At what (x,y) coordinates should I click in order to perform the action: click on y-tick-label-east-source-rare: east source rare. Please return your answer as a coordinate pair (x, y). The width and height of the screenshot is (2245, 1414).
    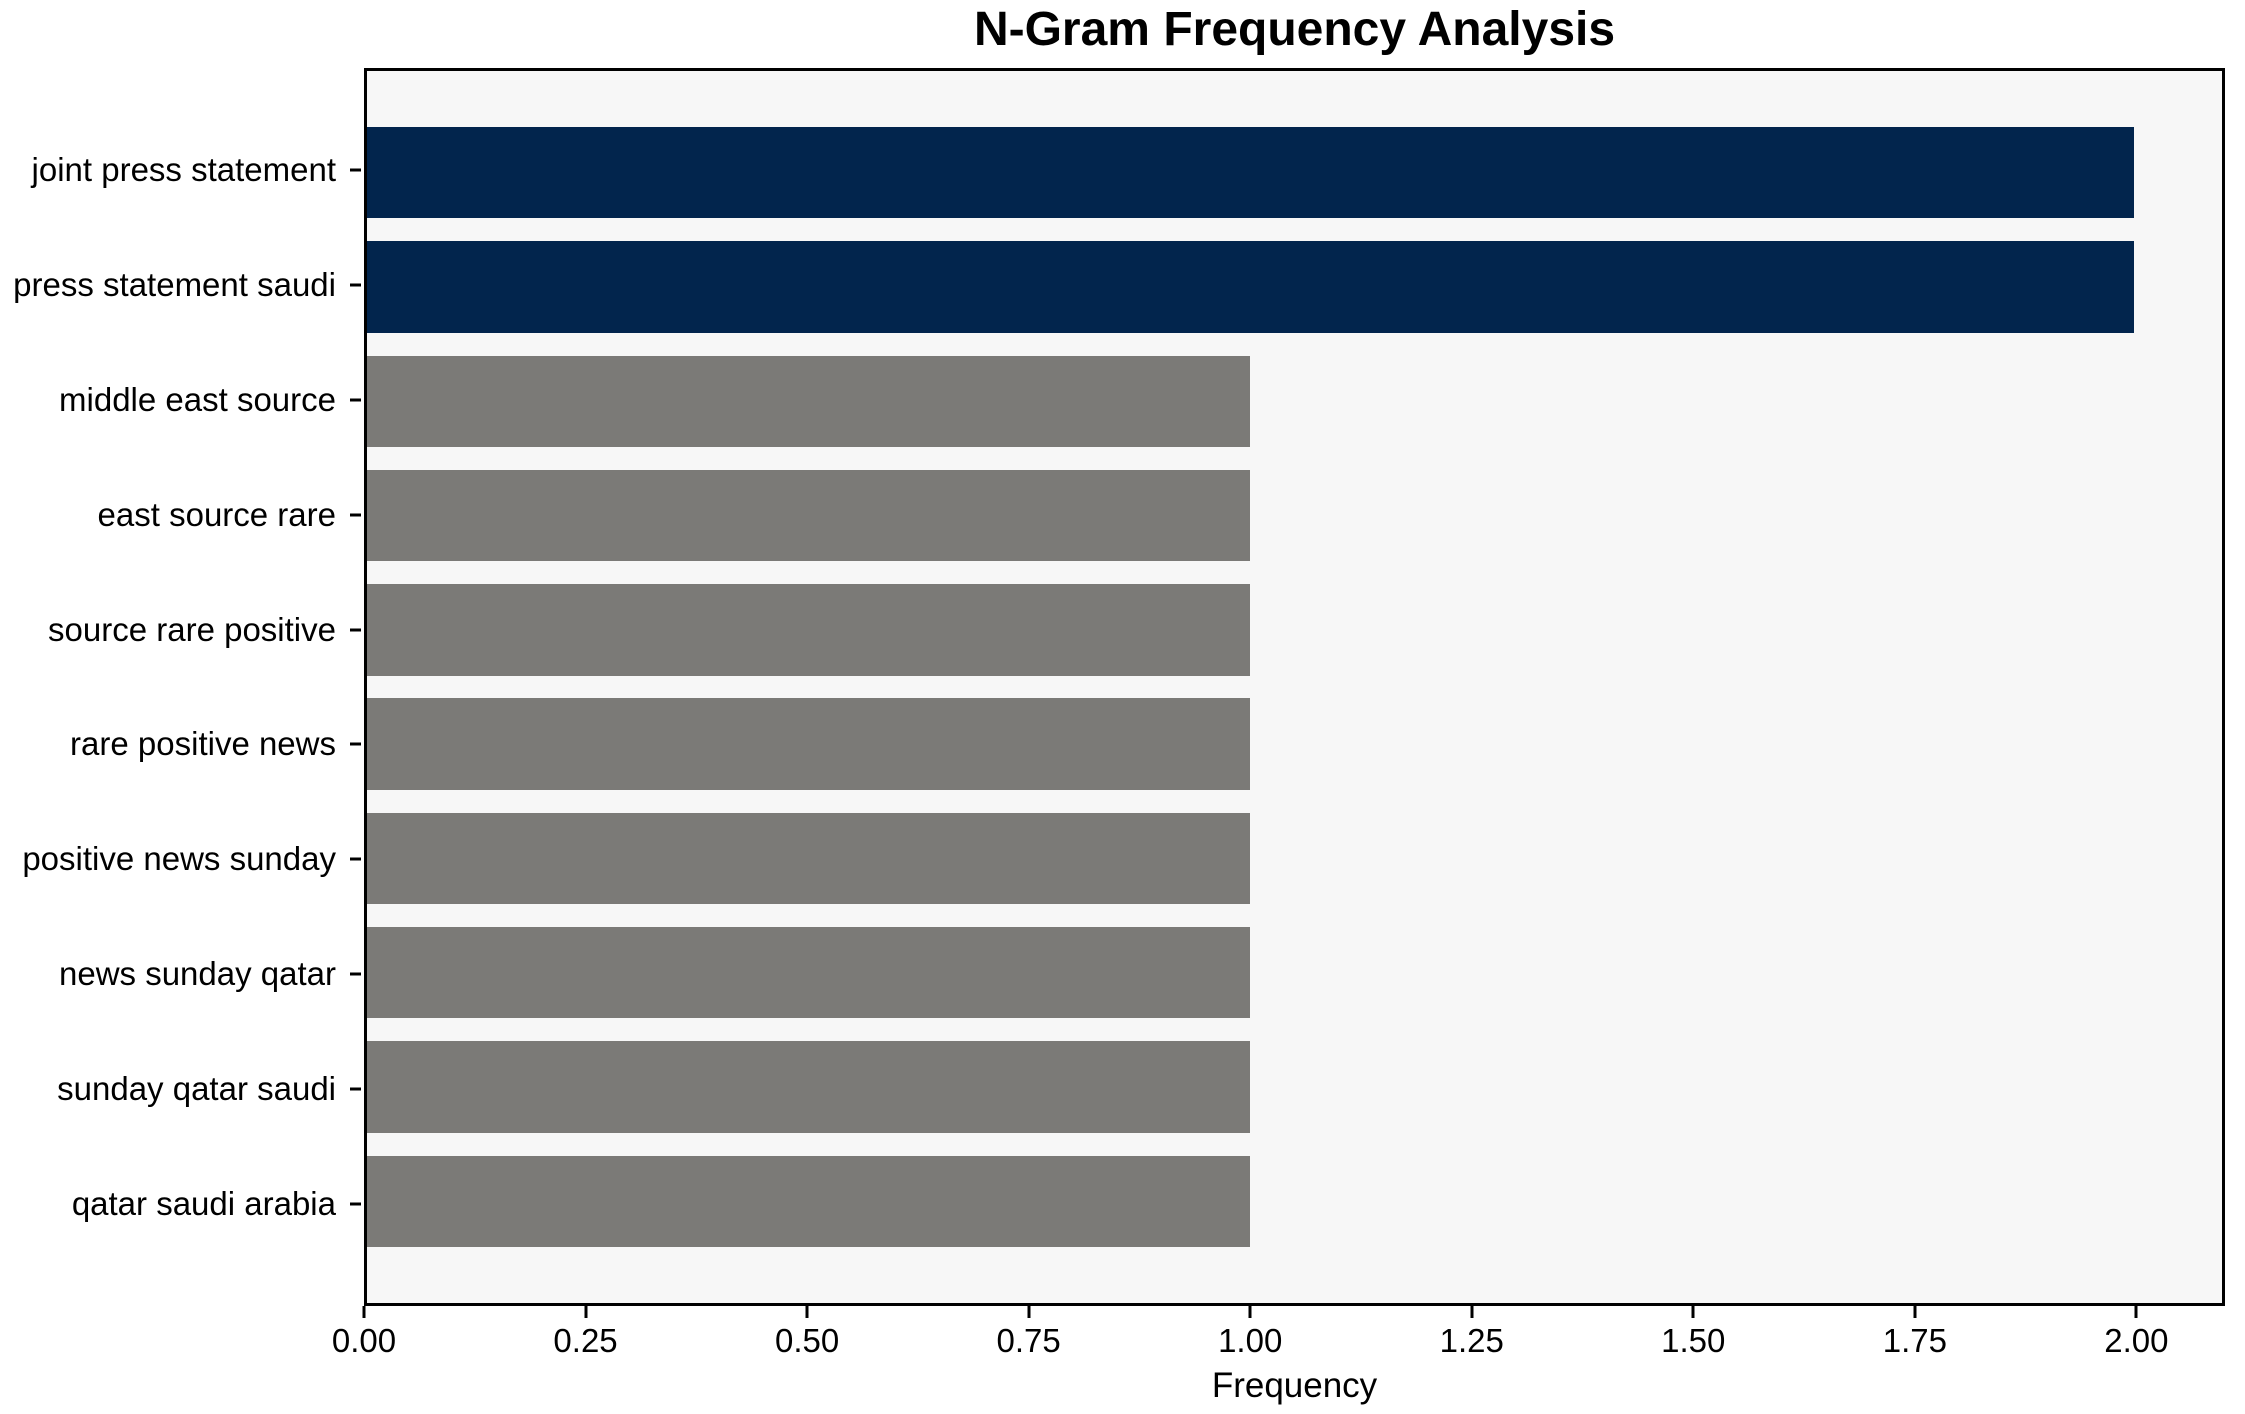
    Looking at the image, I should click on (216, 514).